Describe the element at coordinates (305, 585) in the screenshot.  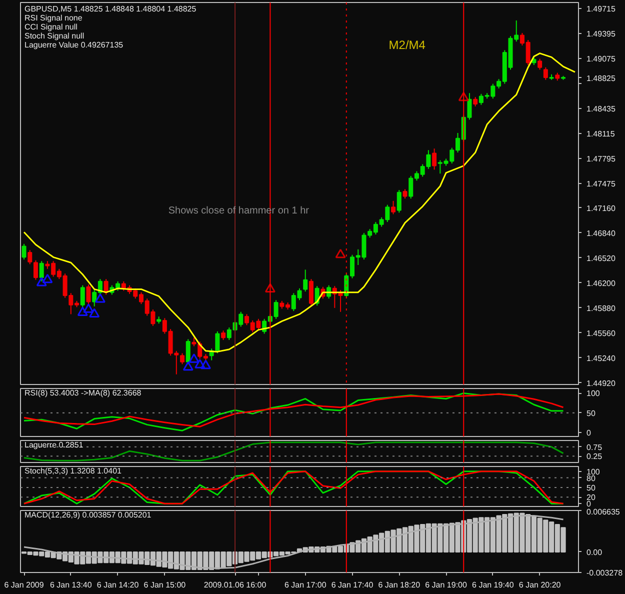
I see `x-tick-label: 6 Jan 17:00` at that location.